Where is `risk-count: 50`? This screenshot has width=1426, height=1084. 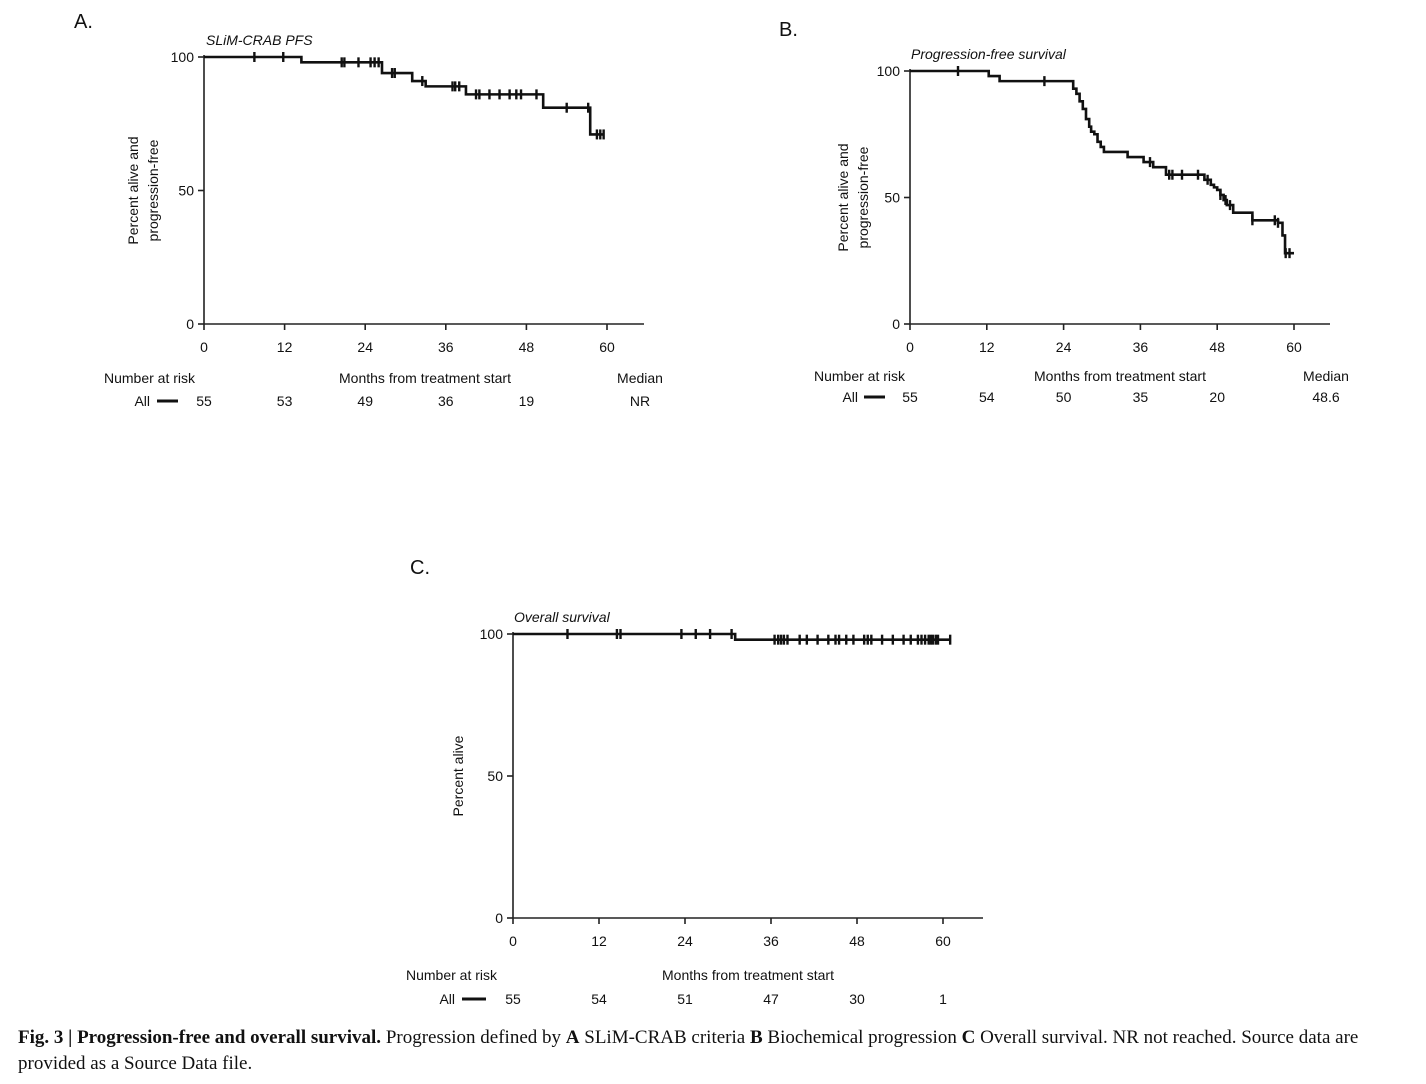
risk-count: 50 is located at coordinates (1064, 397).